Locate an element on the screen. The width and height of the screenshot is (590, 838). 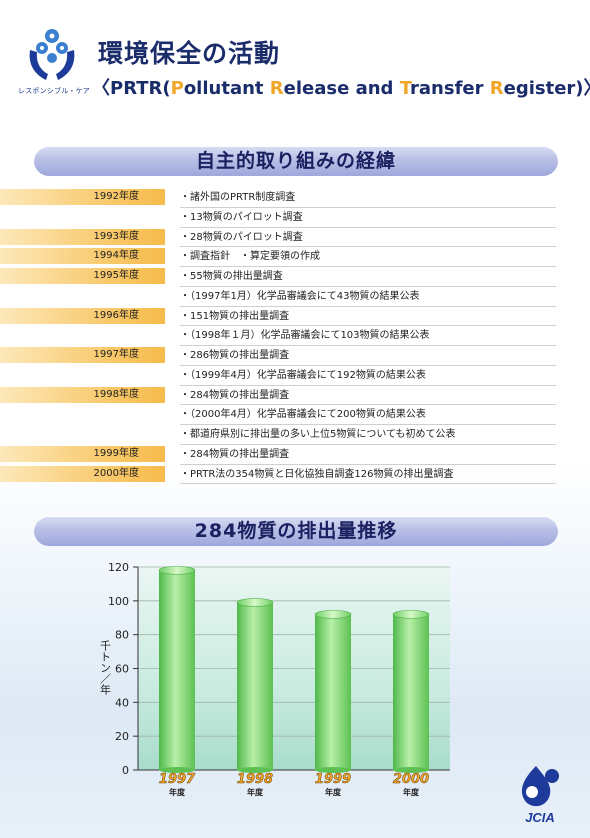
timeline-text: ・（1999年4月）化学品審議会にて192物質の結果公表 is located at coordinates (303, 375).